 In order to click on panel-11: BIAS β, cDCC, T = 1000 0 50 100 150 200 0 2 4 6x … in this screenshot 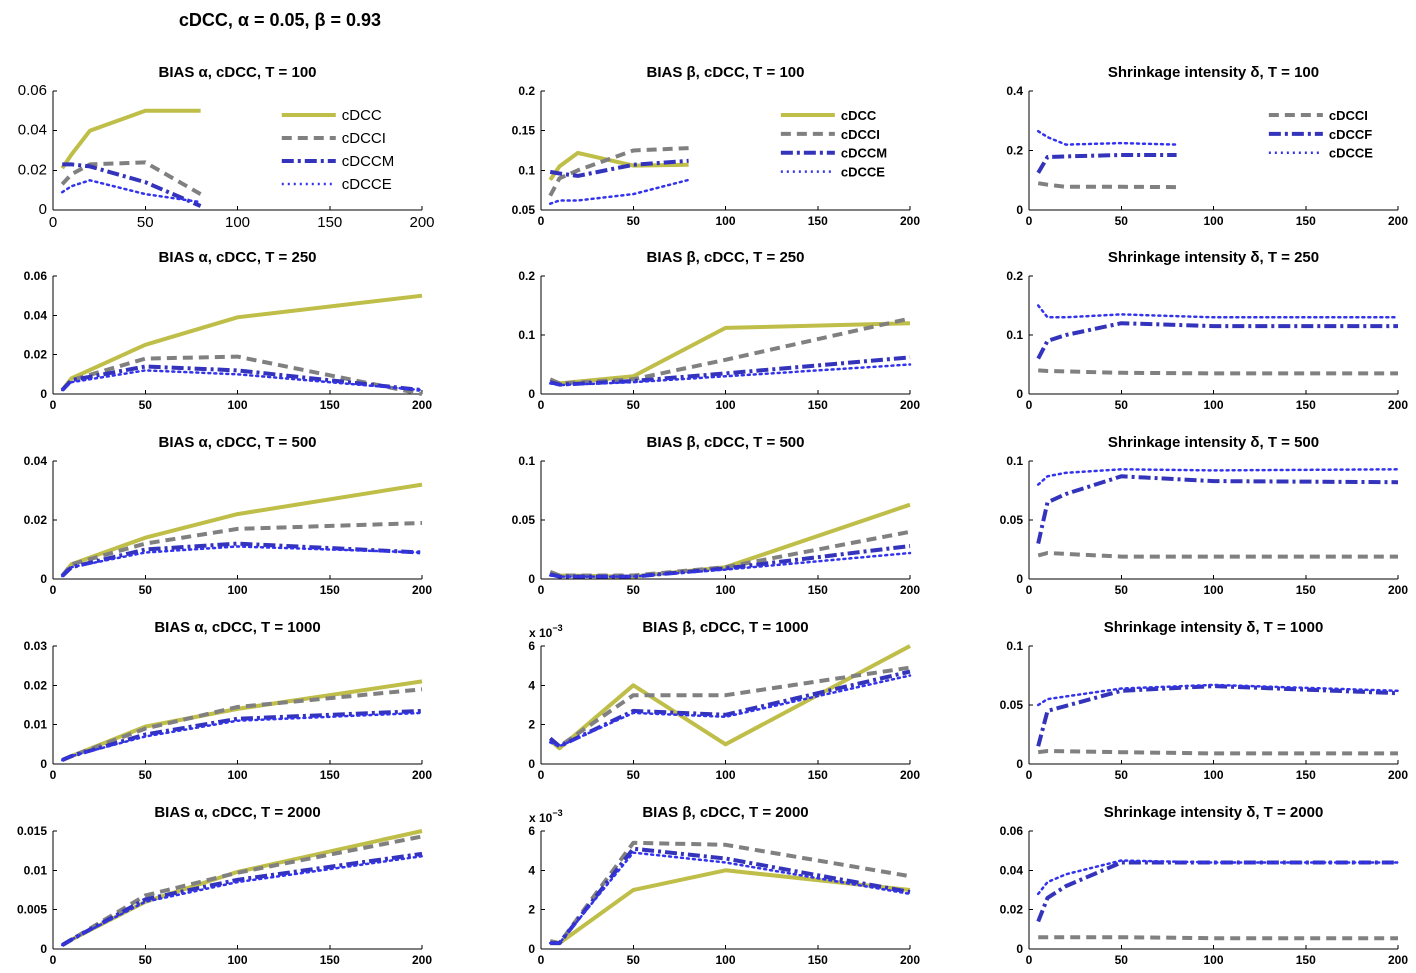, I will do `click(724, 700)`.